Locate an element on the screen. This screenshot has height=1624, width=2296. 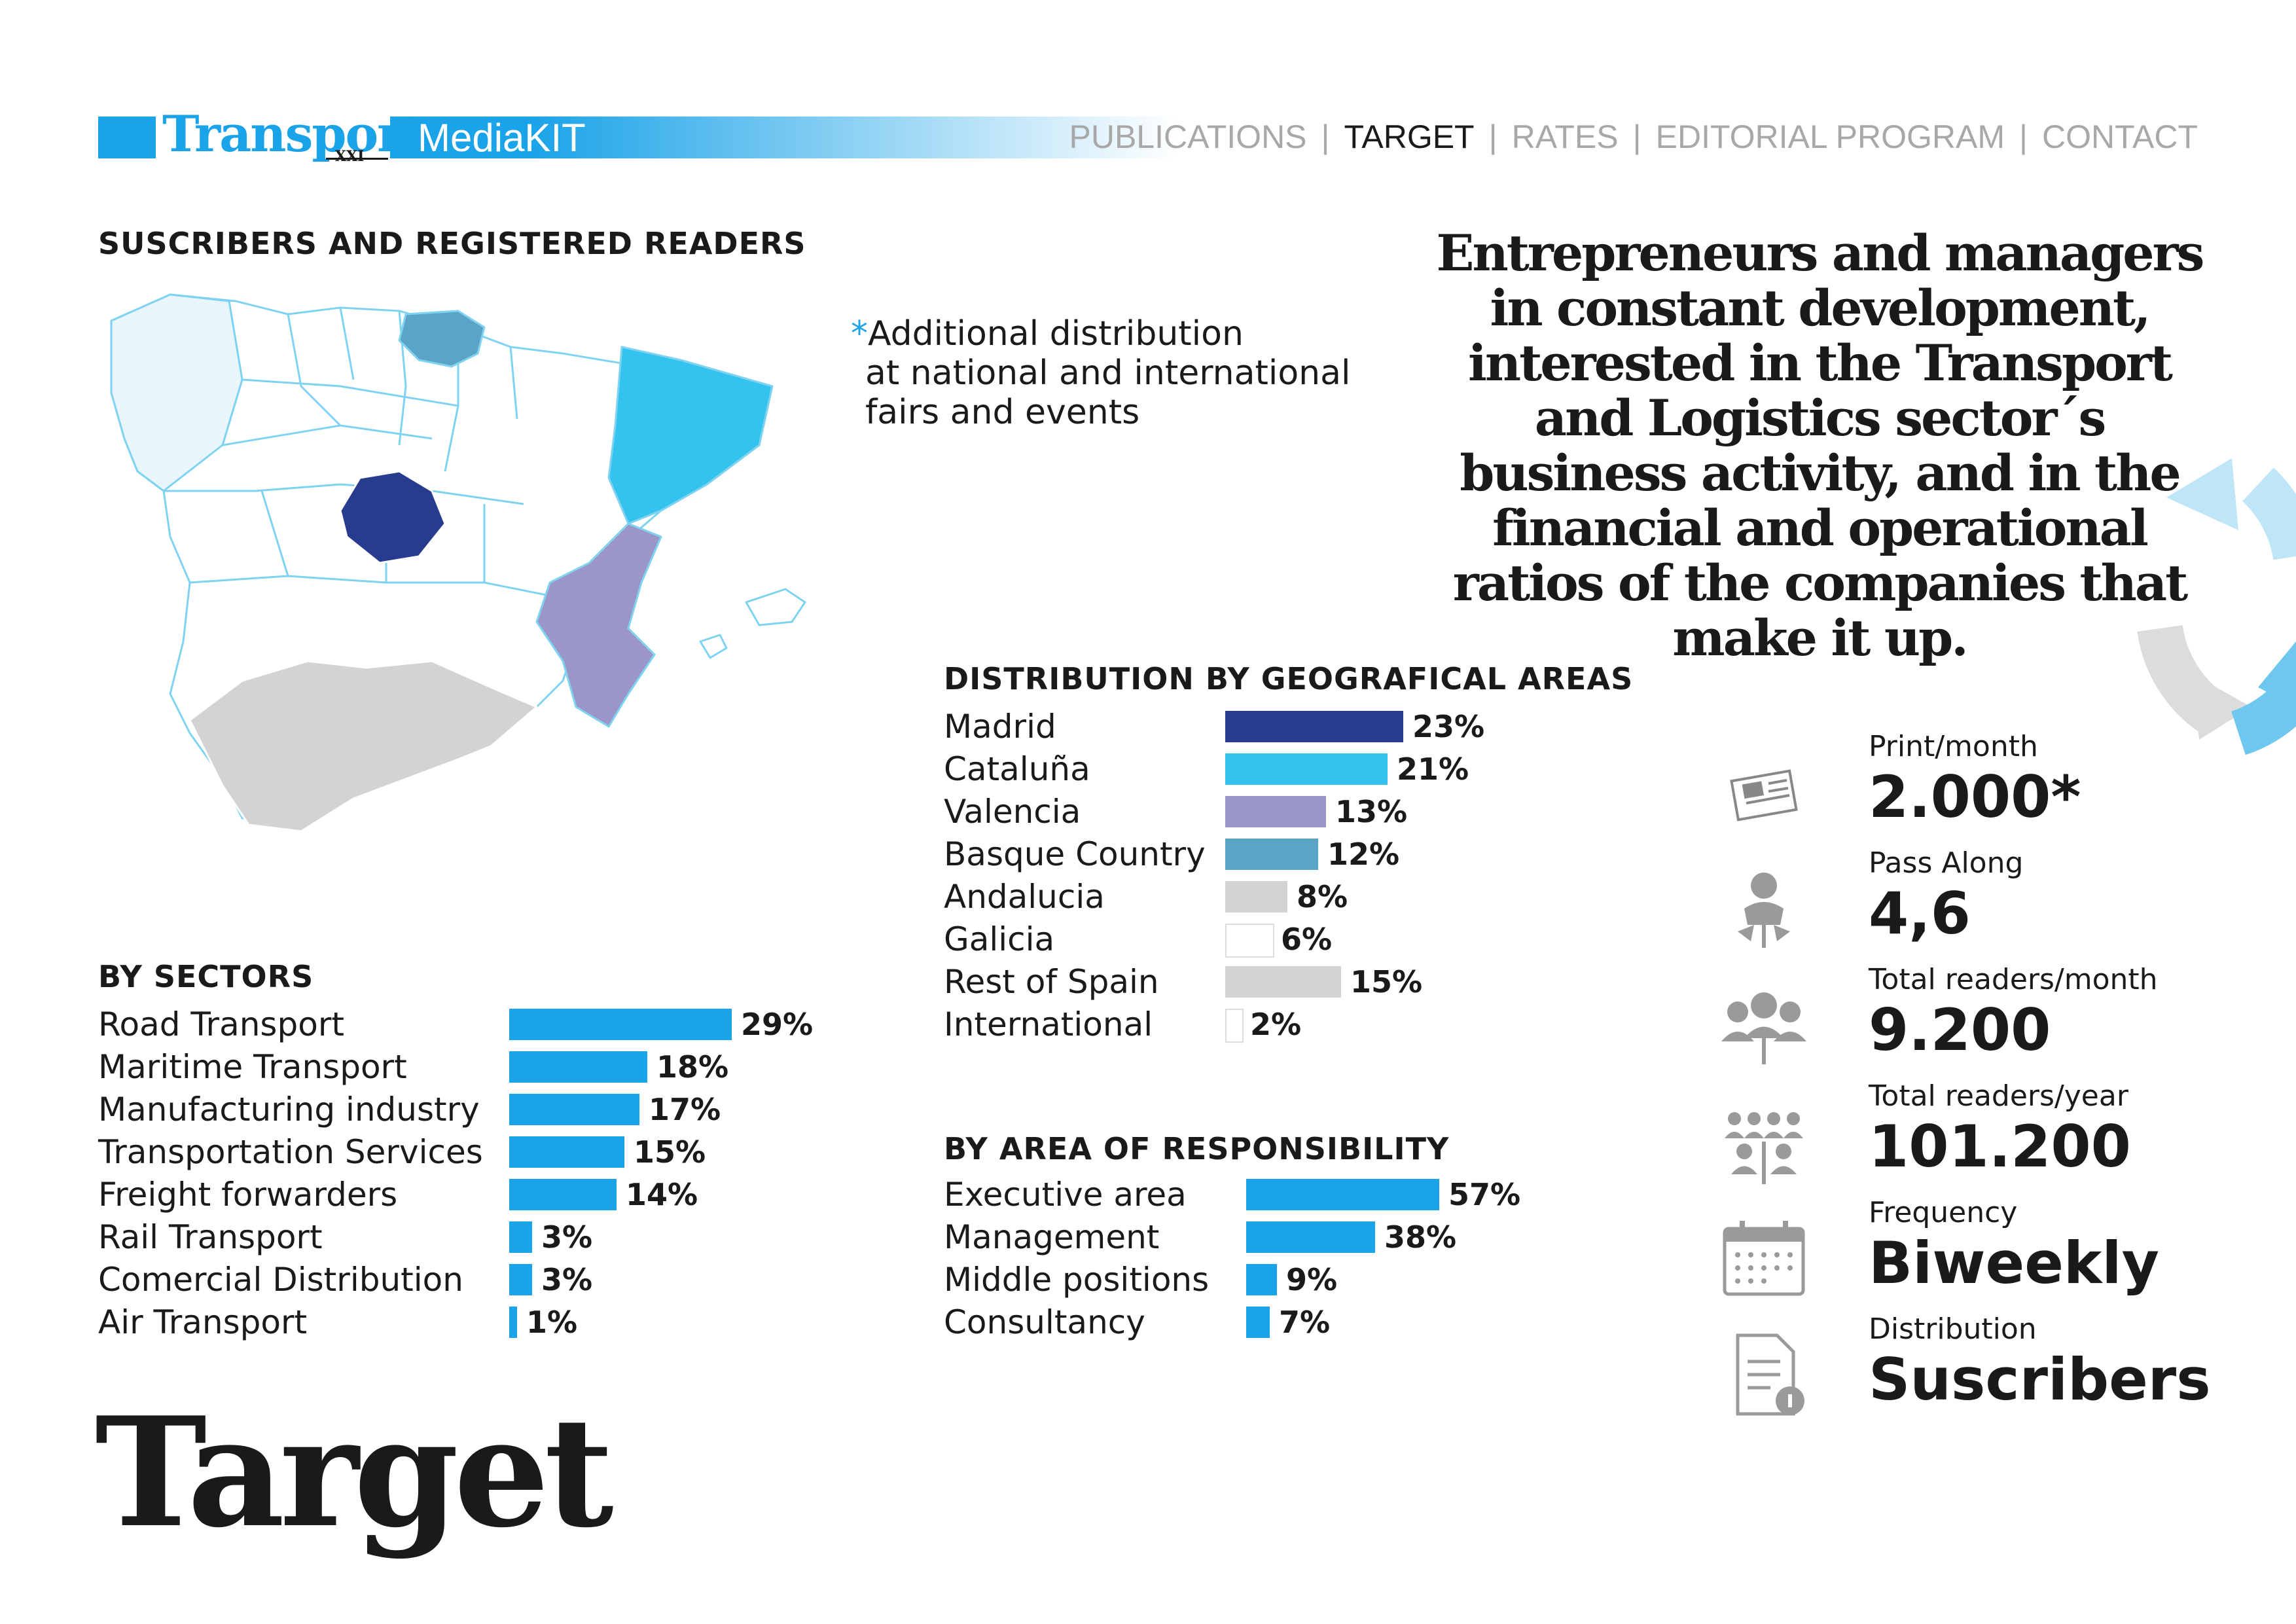
stat-label: Total readers/year is located at coordinates (1998, 1096).